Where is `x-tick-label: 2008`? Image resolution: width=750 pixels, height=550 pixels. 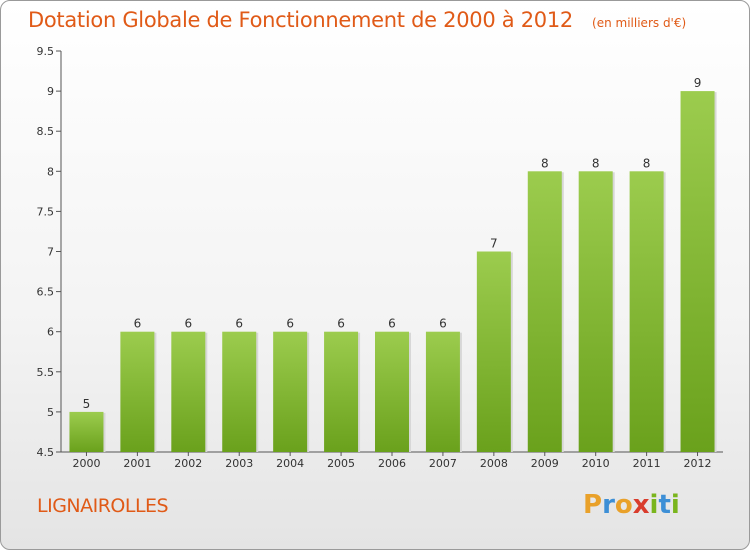
x-tick-label: 2008 is located at coordinates (494, 463).